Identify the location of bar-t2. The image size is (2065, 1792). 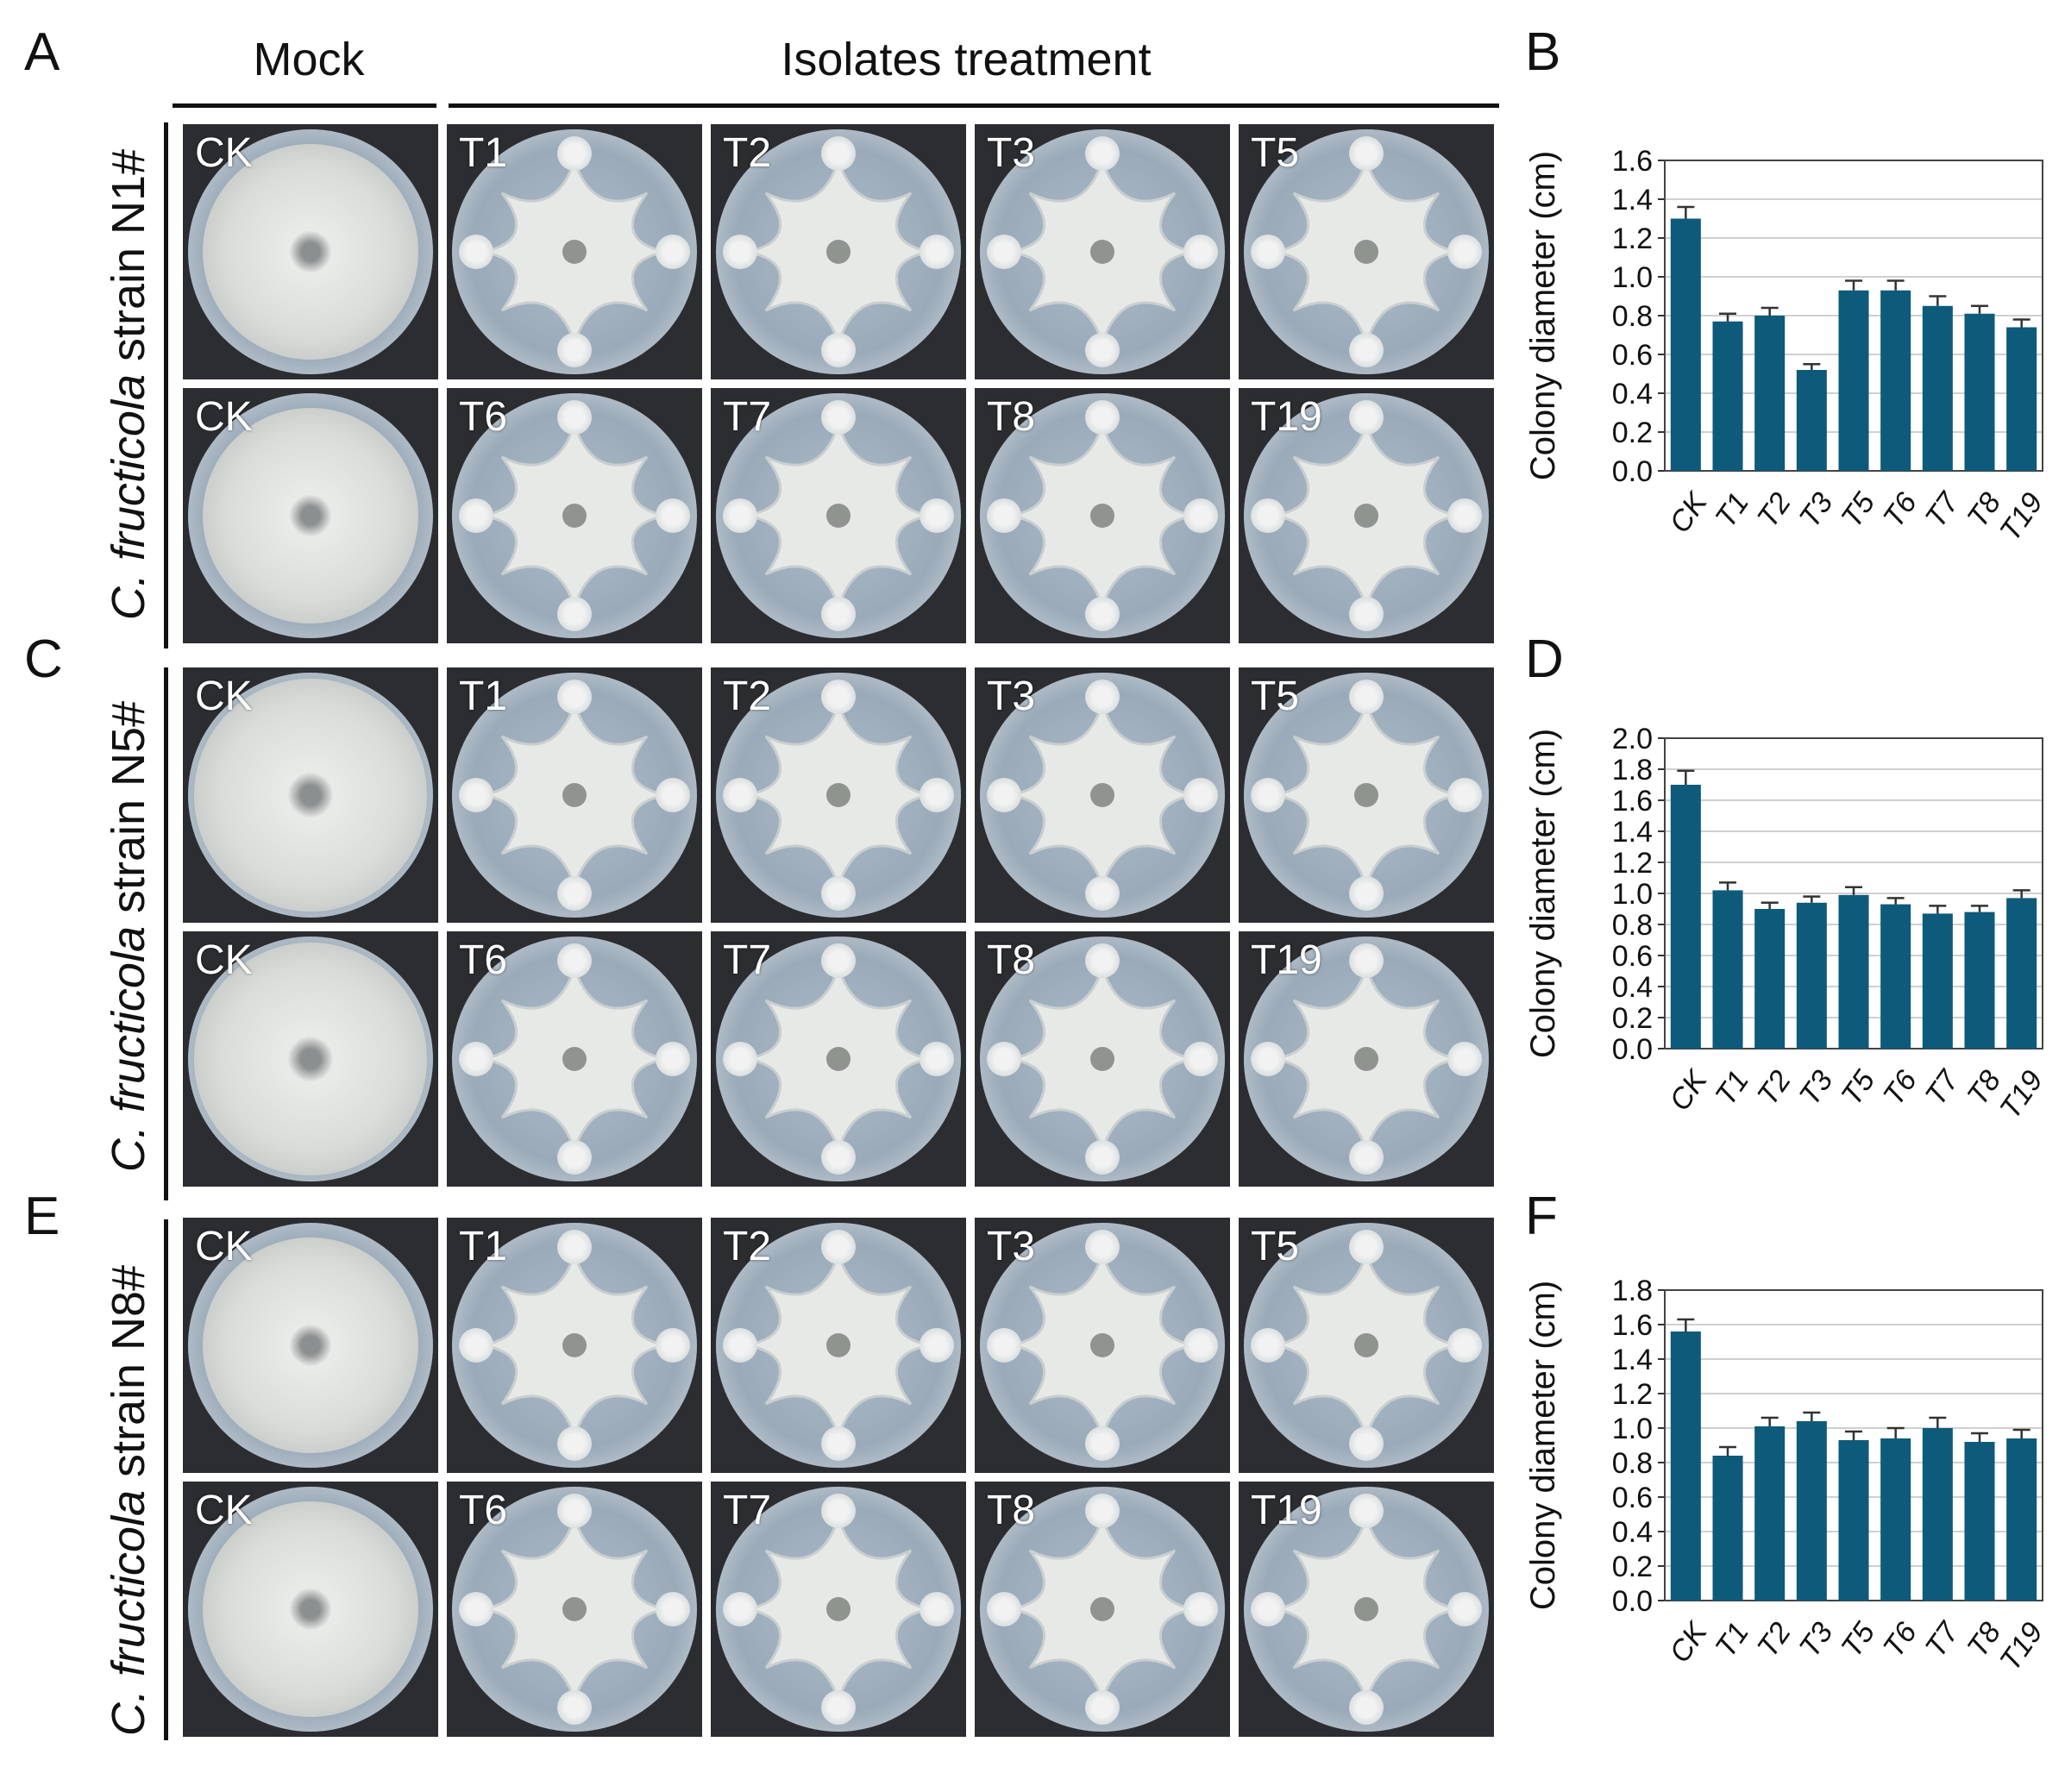
(1770, 393).